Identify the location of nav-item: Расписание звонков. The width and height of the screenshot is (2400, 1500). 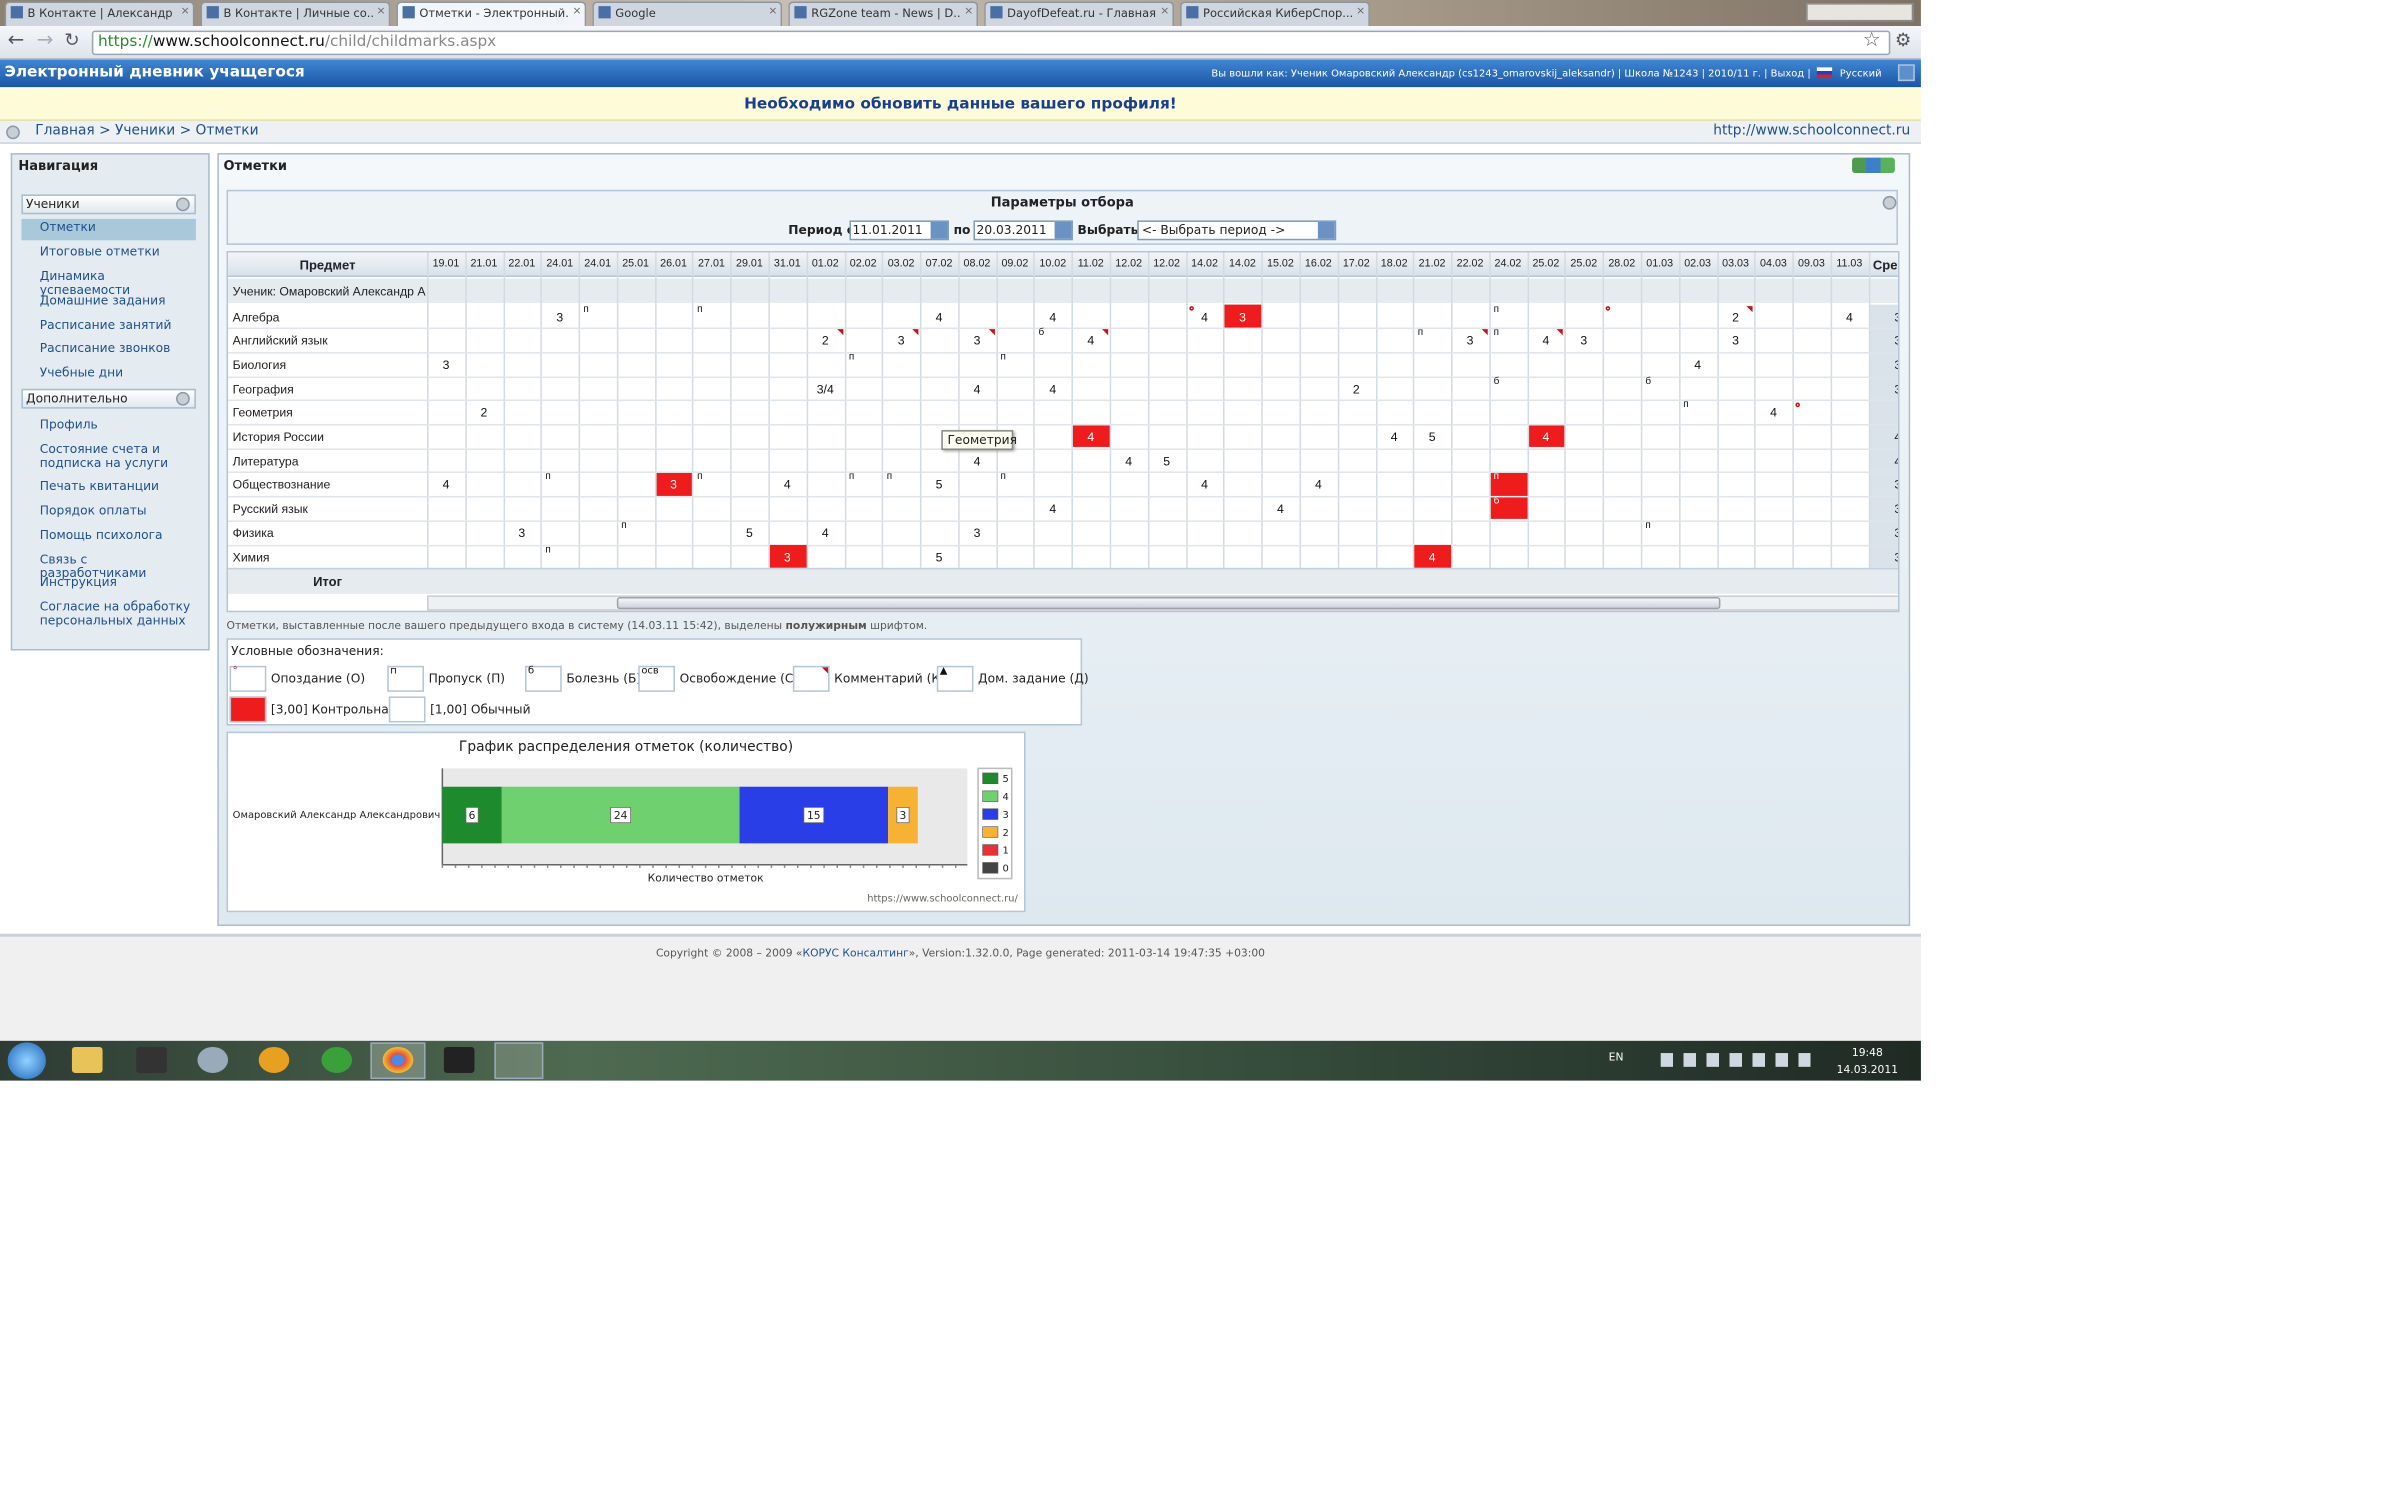
(105, 348).